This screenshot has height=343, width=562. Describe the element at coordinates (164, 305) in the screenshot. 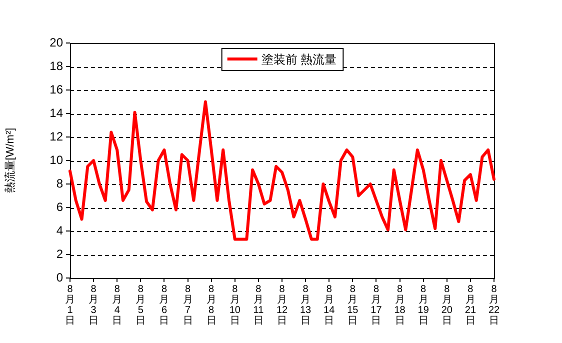

I see `x-tick-label: 8月6日` at that location.